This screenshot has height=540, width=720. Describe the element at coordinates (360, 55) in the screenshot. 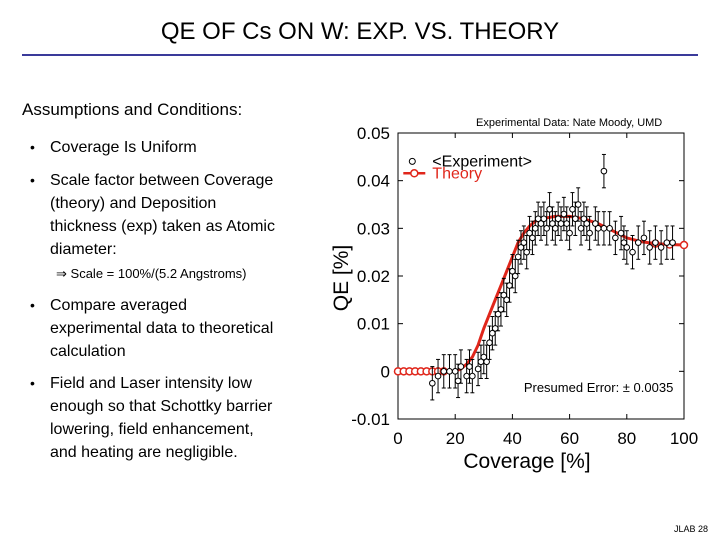

I see `title-divider` at that location.